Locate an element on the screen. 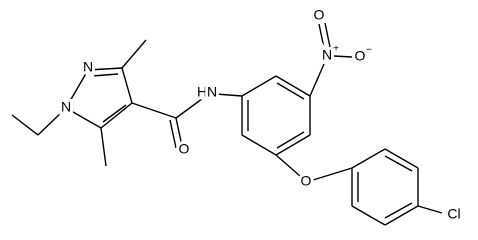  atom-charge: − is located at coordinates (369, 50).